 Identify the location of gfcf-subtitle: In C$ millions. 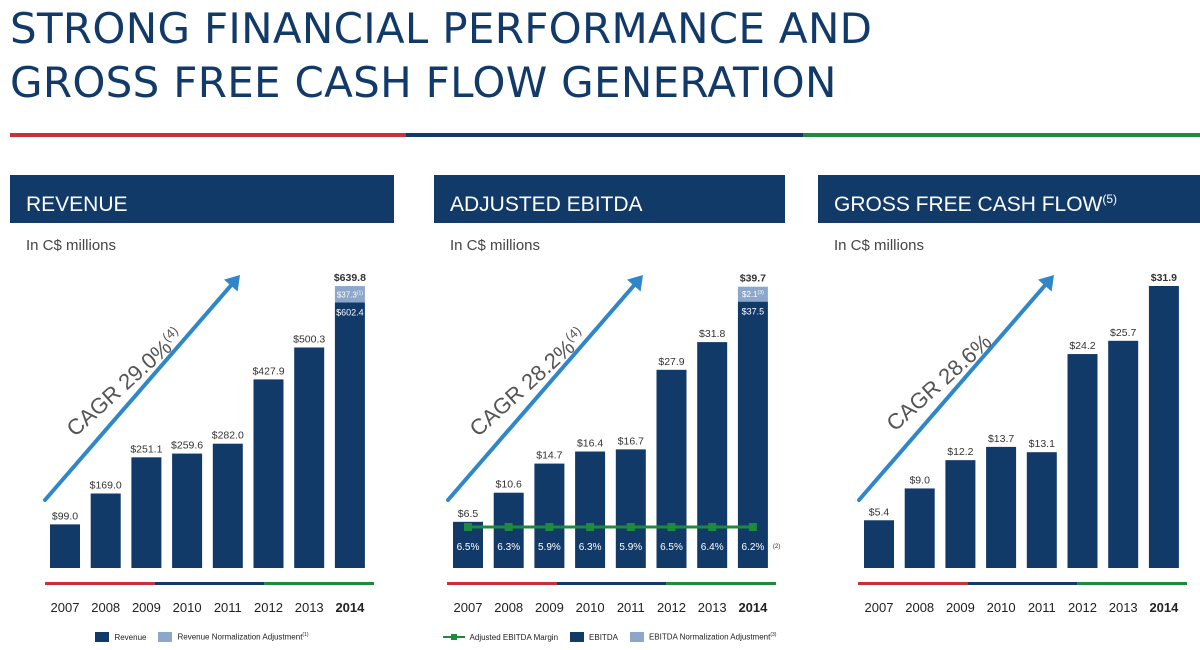
(879, 245).